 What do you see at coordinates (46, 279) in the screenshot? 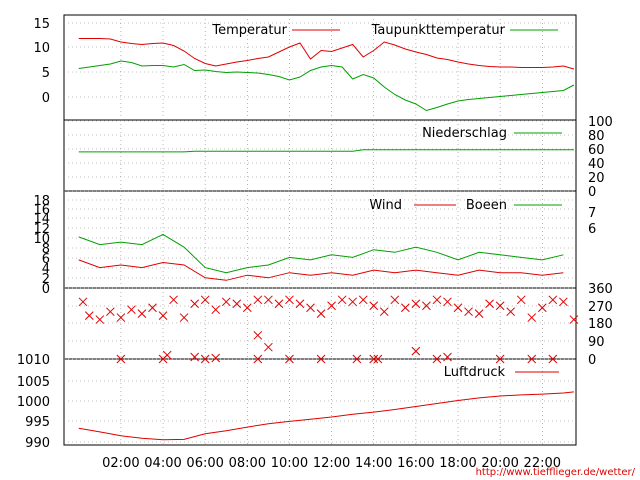
I see `y-tick-label: 2` at bounding box center [46, 279].